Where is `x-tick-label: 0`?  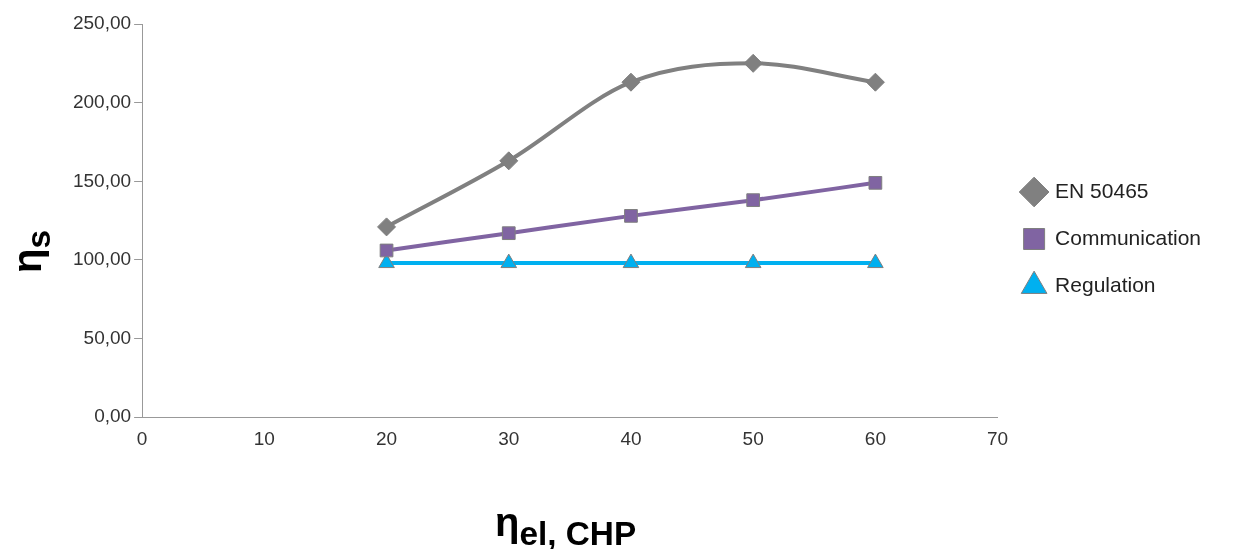 x-tick-label: 0 is located at coordinates (142, 438).